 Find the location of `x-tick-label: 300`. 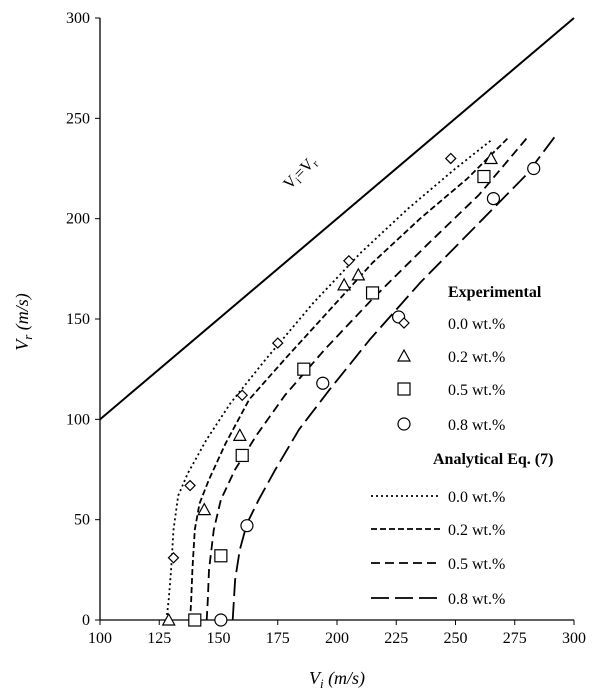

x-tick-label: 300 is located at coordinates (574, 638).